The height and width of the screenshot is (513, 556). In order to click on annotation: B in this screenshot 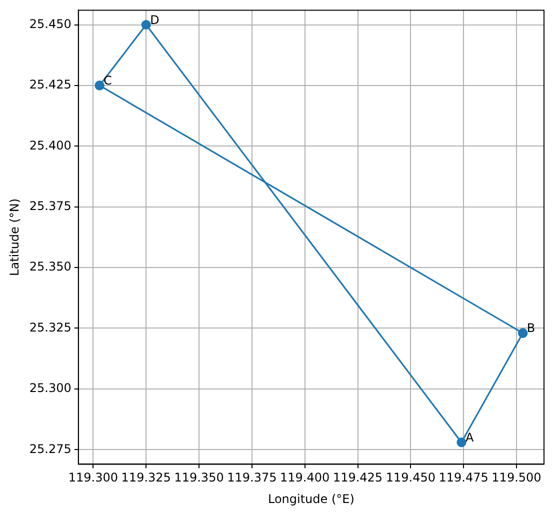, I will do `click(531, 328)`.